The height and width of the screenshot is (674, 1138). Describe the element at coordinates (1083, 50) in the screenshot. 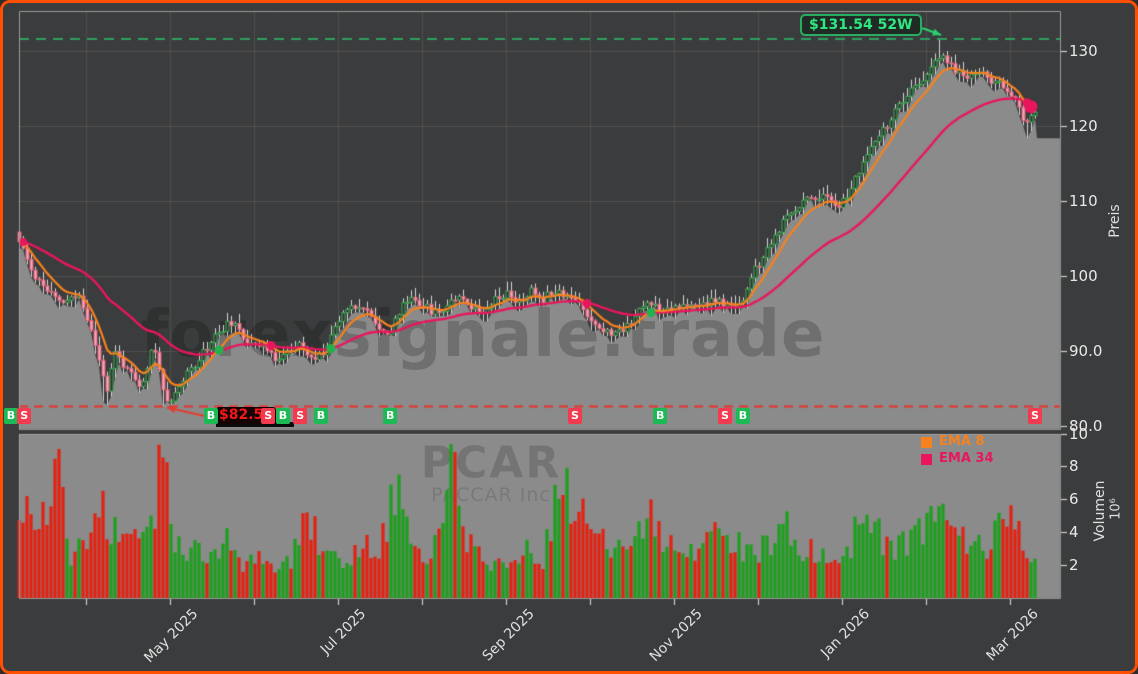

I see `price-tick-label: 130` at that location.